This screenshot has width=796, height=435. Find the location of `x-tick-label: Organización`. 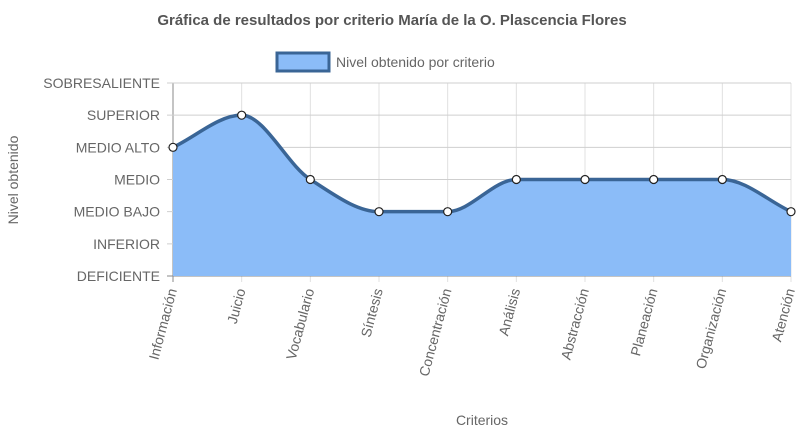

x-tick-label: Organización is located at coordinates (710, 329).